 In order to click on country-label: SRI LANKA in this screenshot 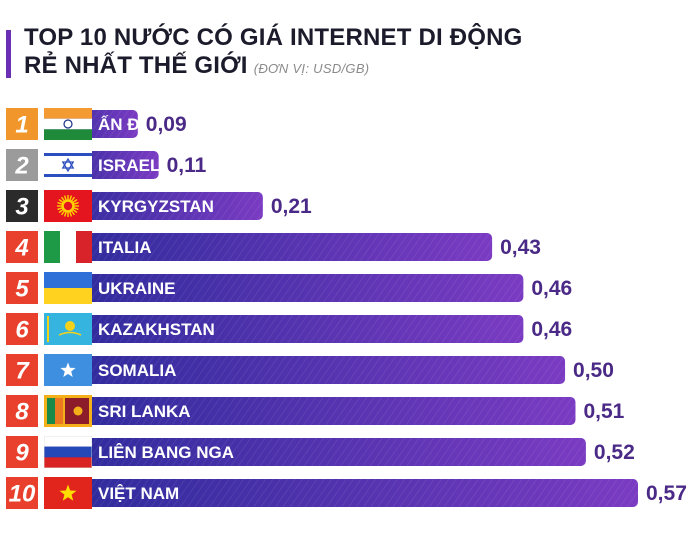, I will do `click(144, 411)`.